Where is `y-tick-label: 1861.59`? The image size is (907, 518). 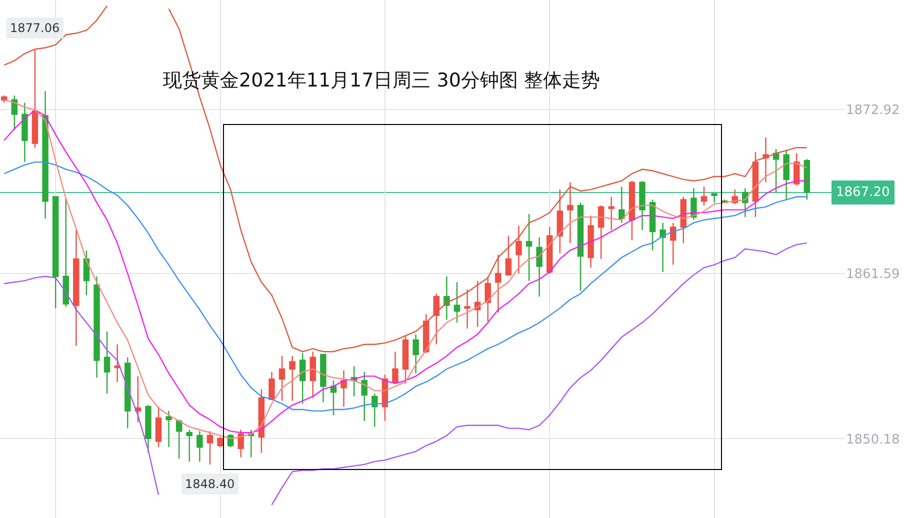 y-tick-label: 1861.59 is located at coordinates (873, 274).